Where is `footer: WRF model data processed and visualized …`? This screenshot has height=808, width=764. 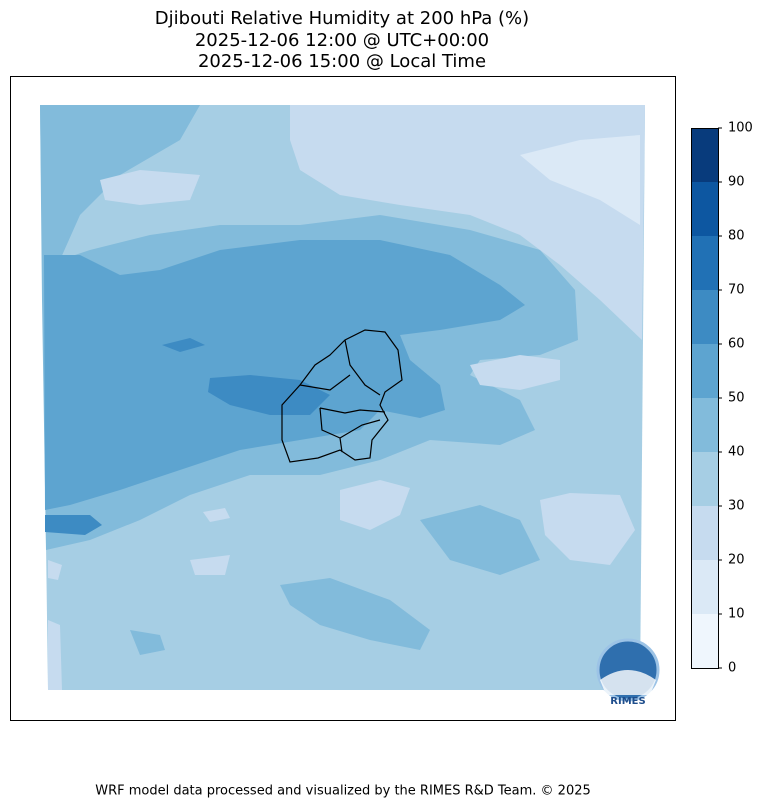
footer: WRF model data processed and visualized … is located at coordinates (343, 791).